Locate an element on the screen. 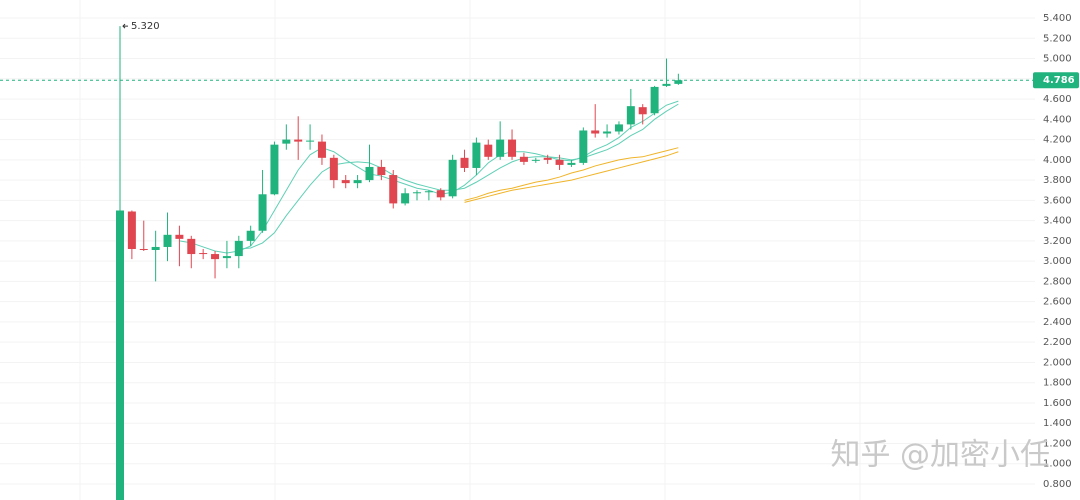 This screenshot has height=500, width=1080. y-tick-label: 2.600 is located at coordinates (1057, 302).